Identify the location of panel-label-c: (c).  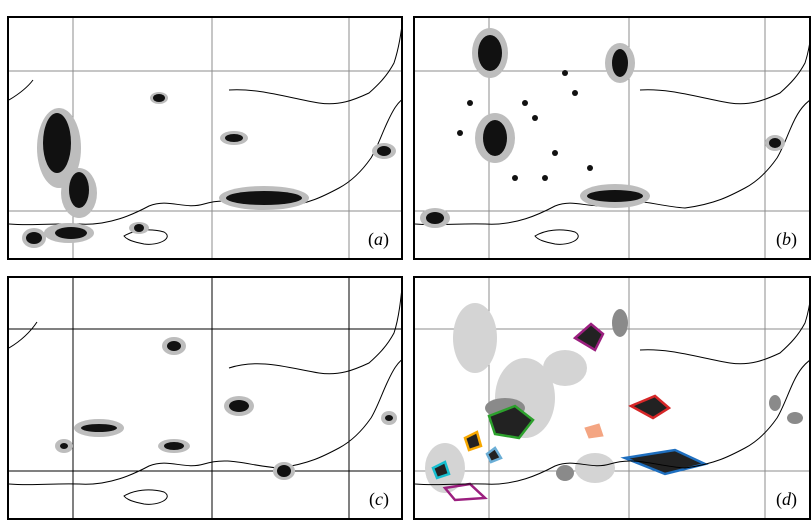
(379, 499).